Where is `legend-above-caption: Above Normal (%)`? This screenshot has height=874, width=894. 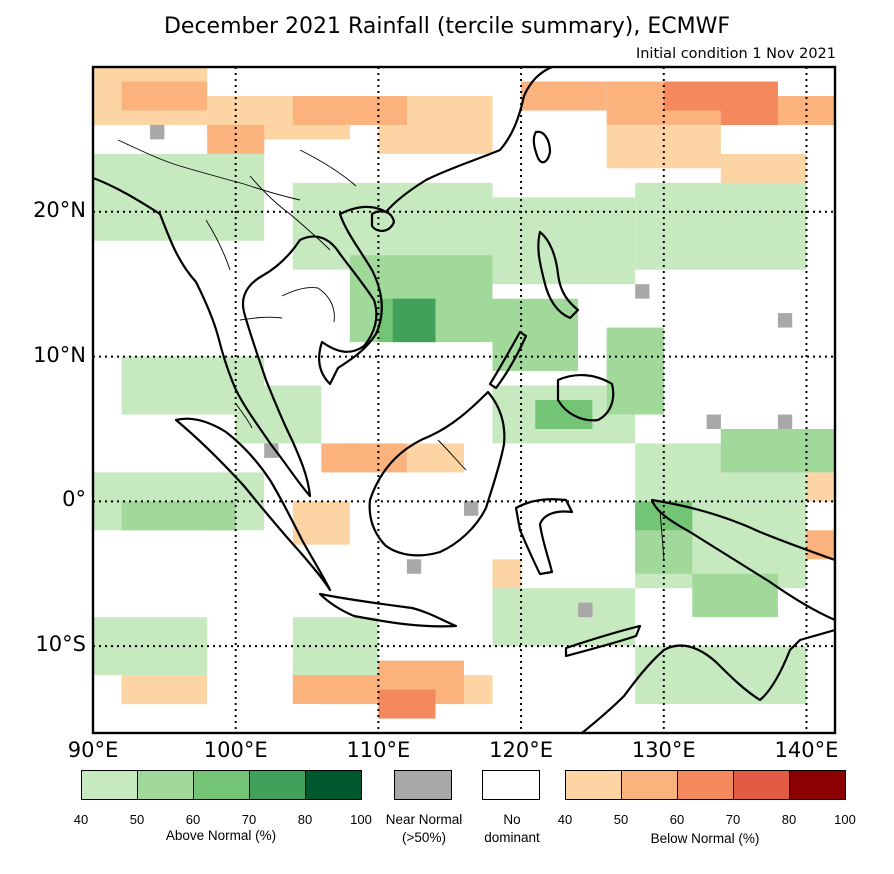
legend-above-caption: Above Normal (%) is located at coordinates (221, 835).